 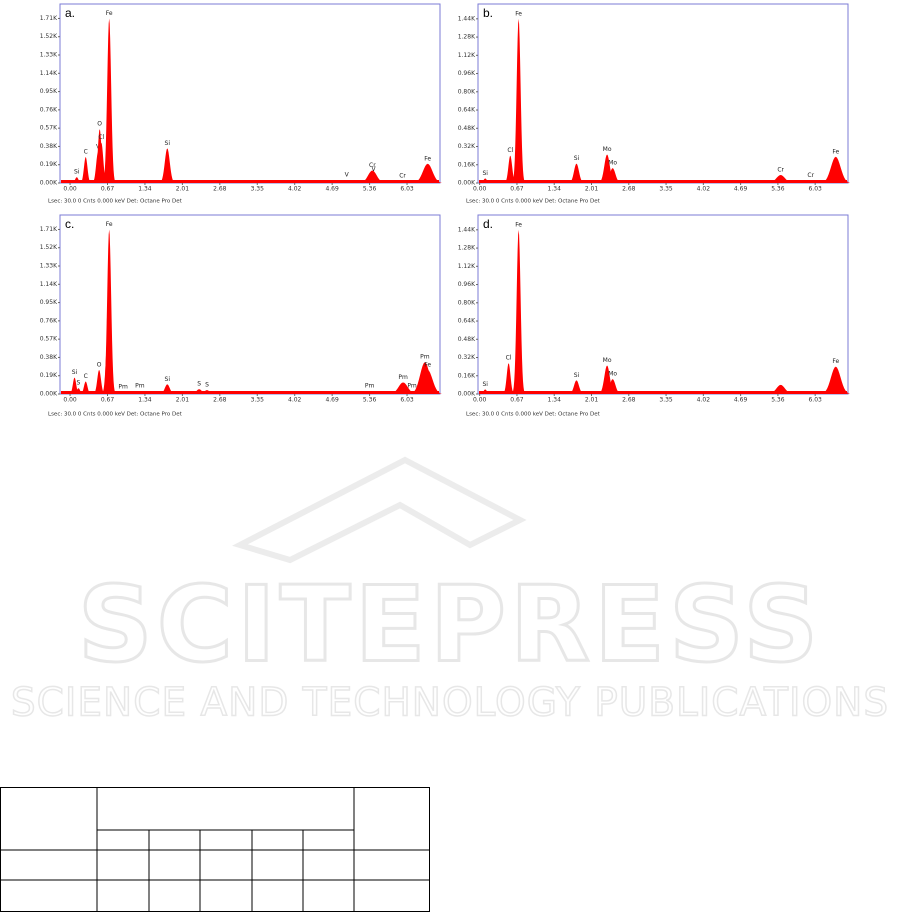 I want to click on y-tick-label: 1.71K, so click(x=49, y=18).